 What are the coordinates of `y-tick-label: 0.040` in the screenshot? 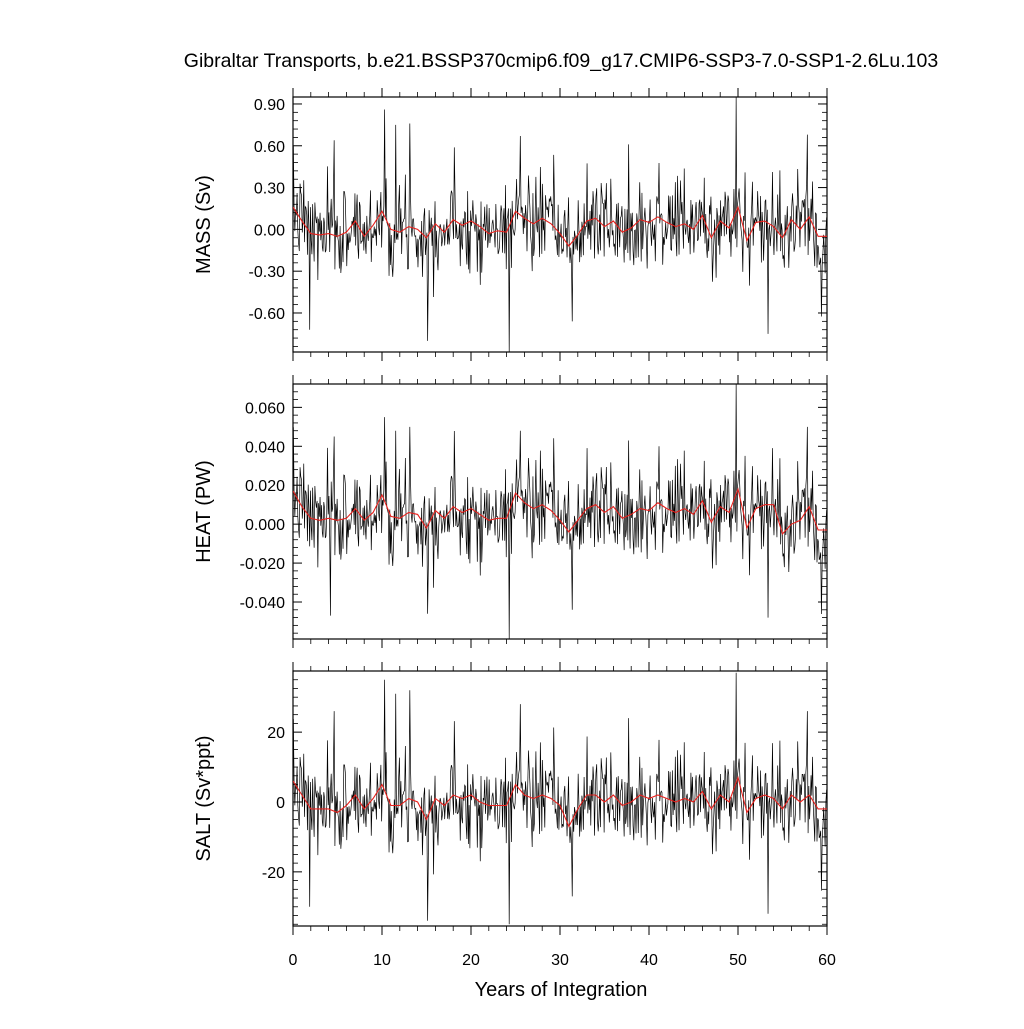 It's located at (265, 447).